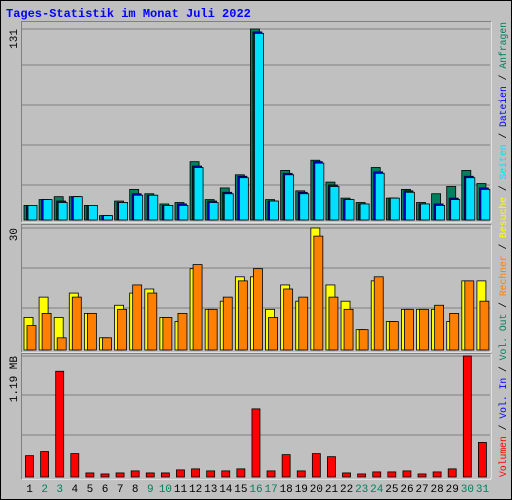  Describe the element at coordinates (391, 490) in the screenshot. I see `x-tick-label: 25` at that location.